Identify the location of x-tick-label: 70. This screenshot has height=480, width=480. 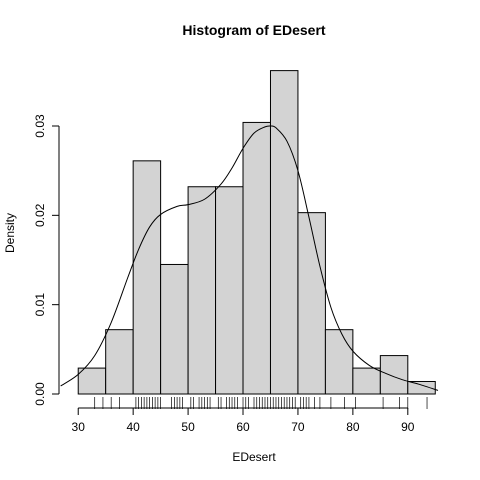
(298, 427).